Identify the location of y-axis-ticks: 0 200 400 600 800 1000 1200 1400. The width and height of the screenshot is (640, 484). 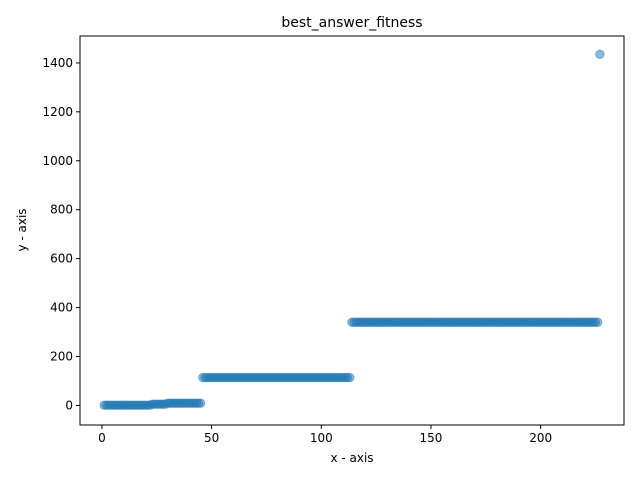
(61, 234).